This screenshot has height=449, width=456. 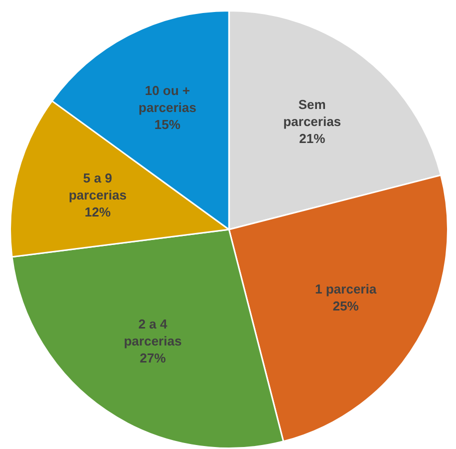 What do you see at coordinates (153, 332) in the screenshot?
I see `slice-label: 2 a 4 parcerias` at bounding box center [153, 332].